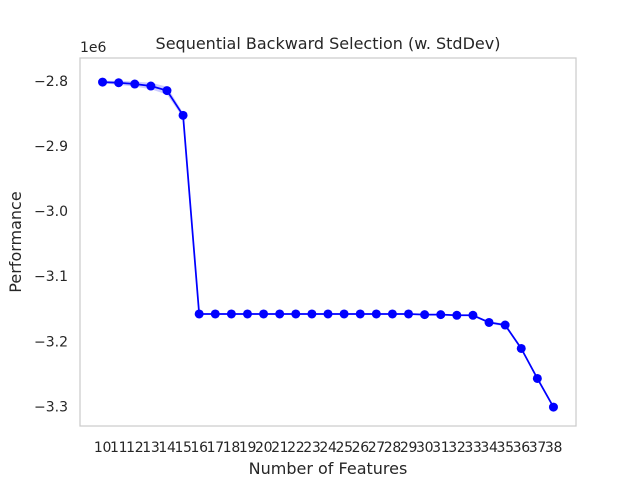 The height and width of the screenshot is (480, 640). I want to click on y-axis-title: Performance, so click(15, 241).